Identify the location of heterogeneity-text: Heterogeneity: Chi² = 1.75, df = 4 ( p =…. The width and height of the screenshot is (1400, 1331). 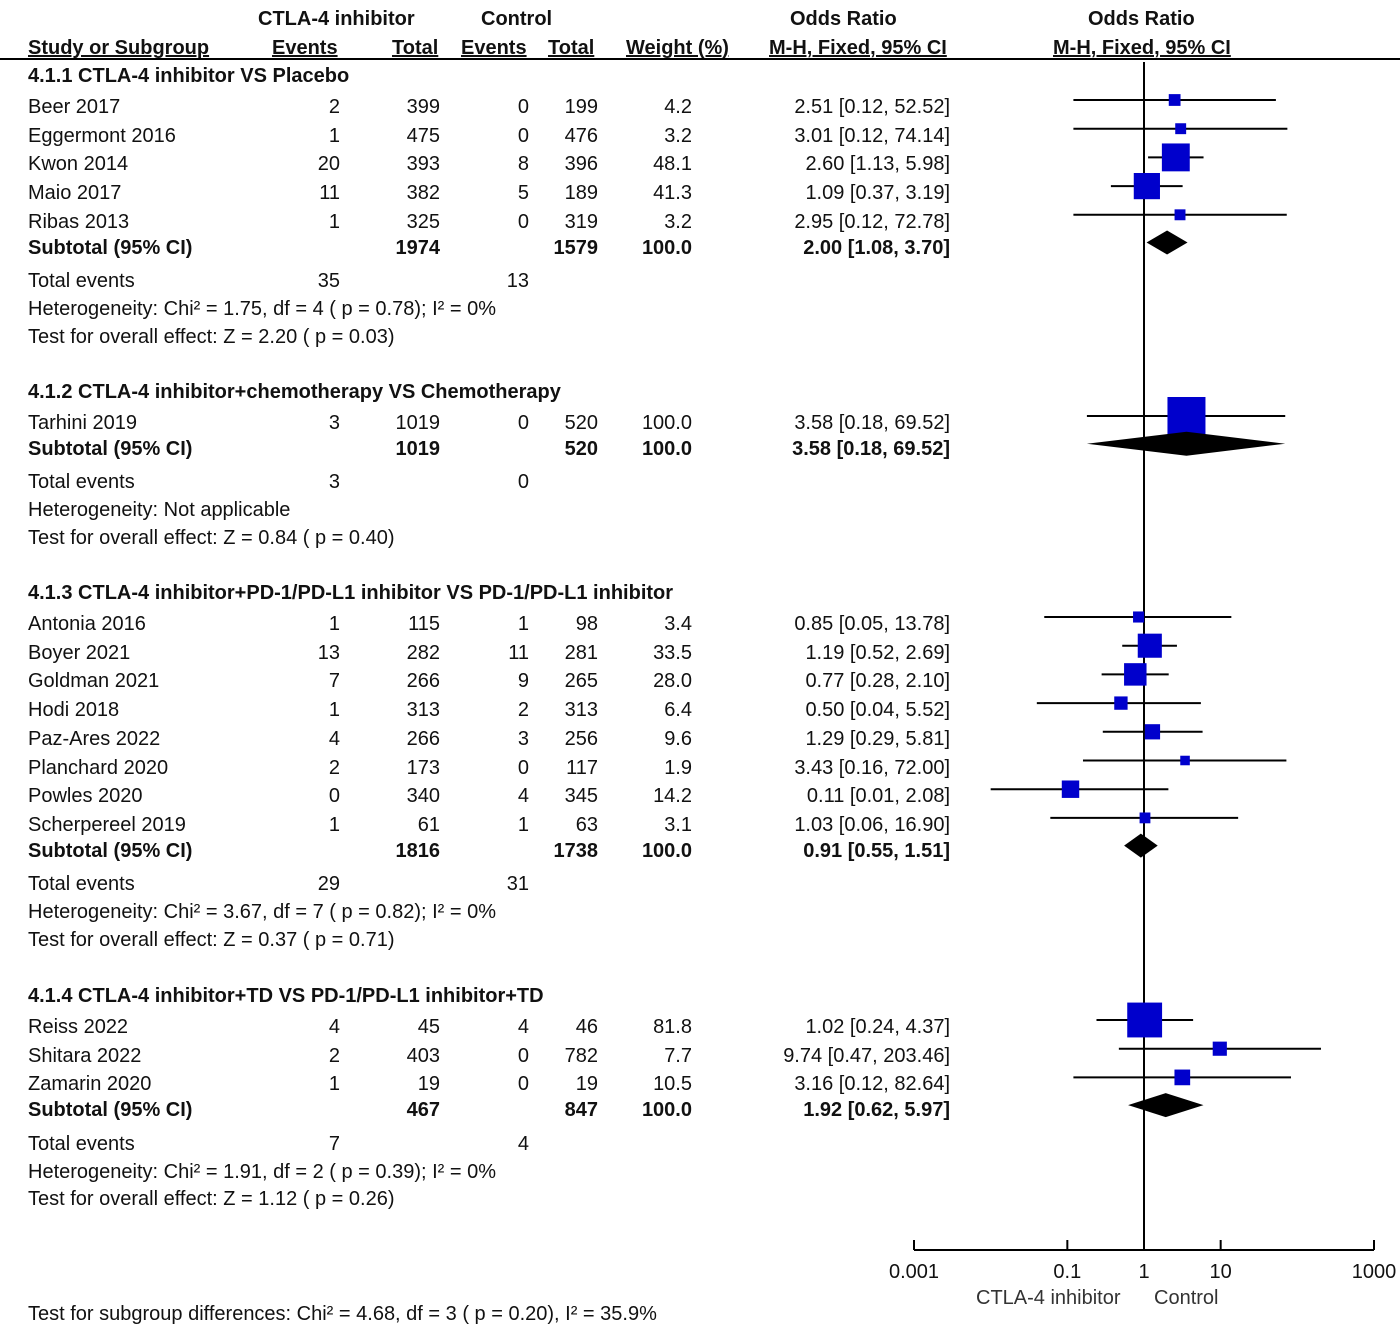
(262, 308).